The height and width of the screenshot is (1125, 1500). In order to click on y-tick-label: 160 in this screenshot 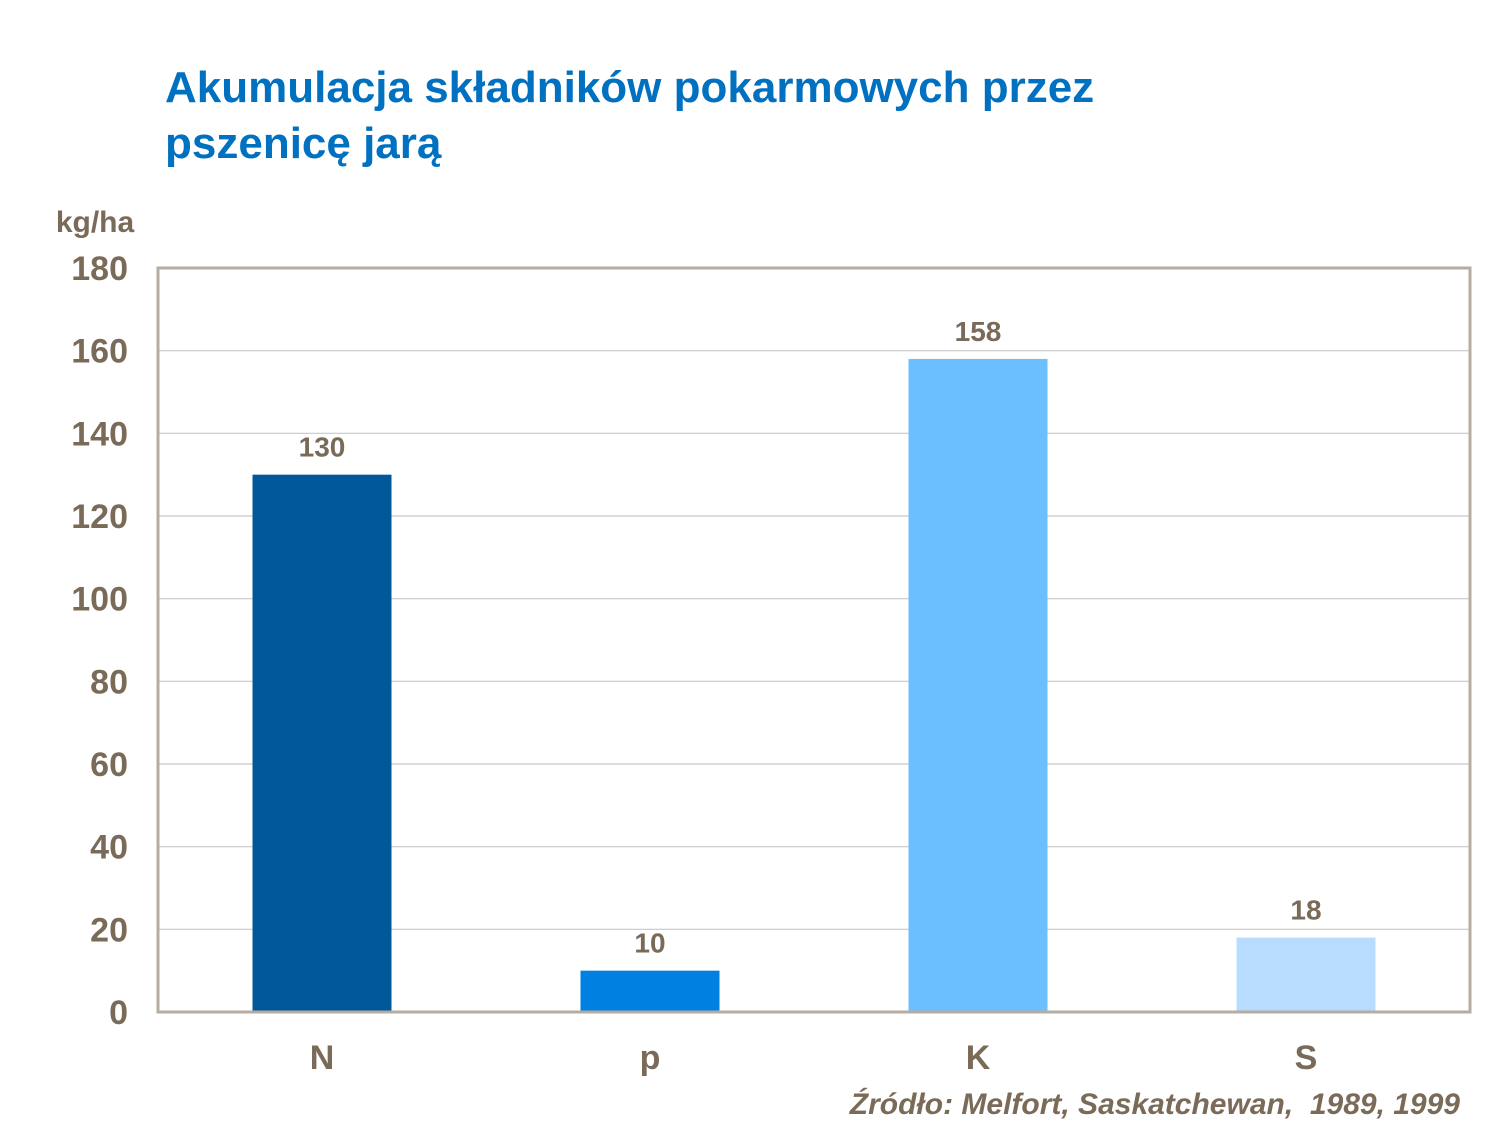, I will do `click(99, 352)`.